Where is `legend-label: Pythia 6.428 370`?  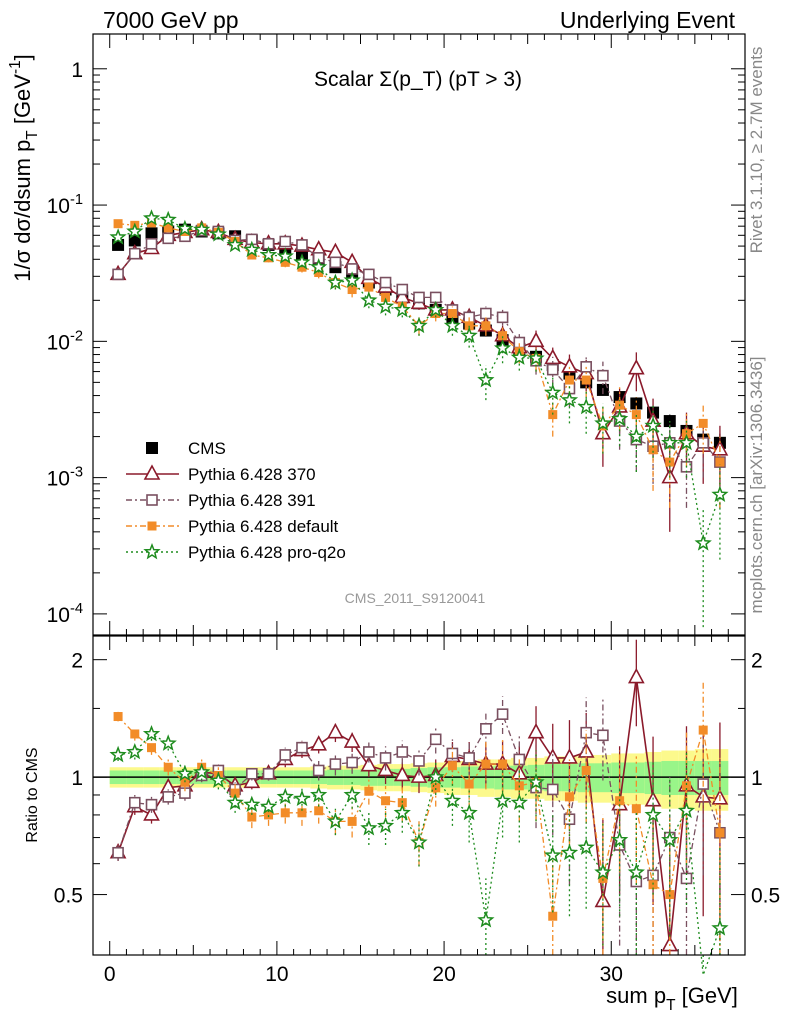
legend-label: Pythia 6.428 370 is located at coordinates (252, 474).